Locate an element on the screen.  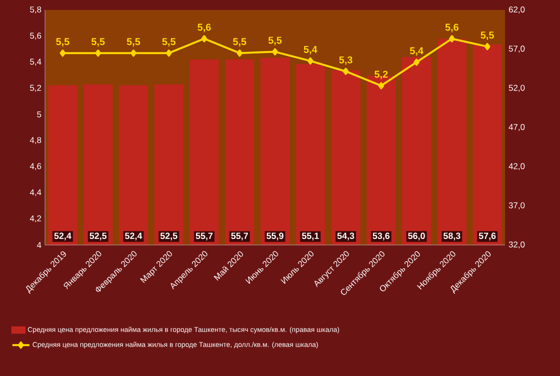
y-tick-label: 4,2 is located at coordinates (36, 218).